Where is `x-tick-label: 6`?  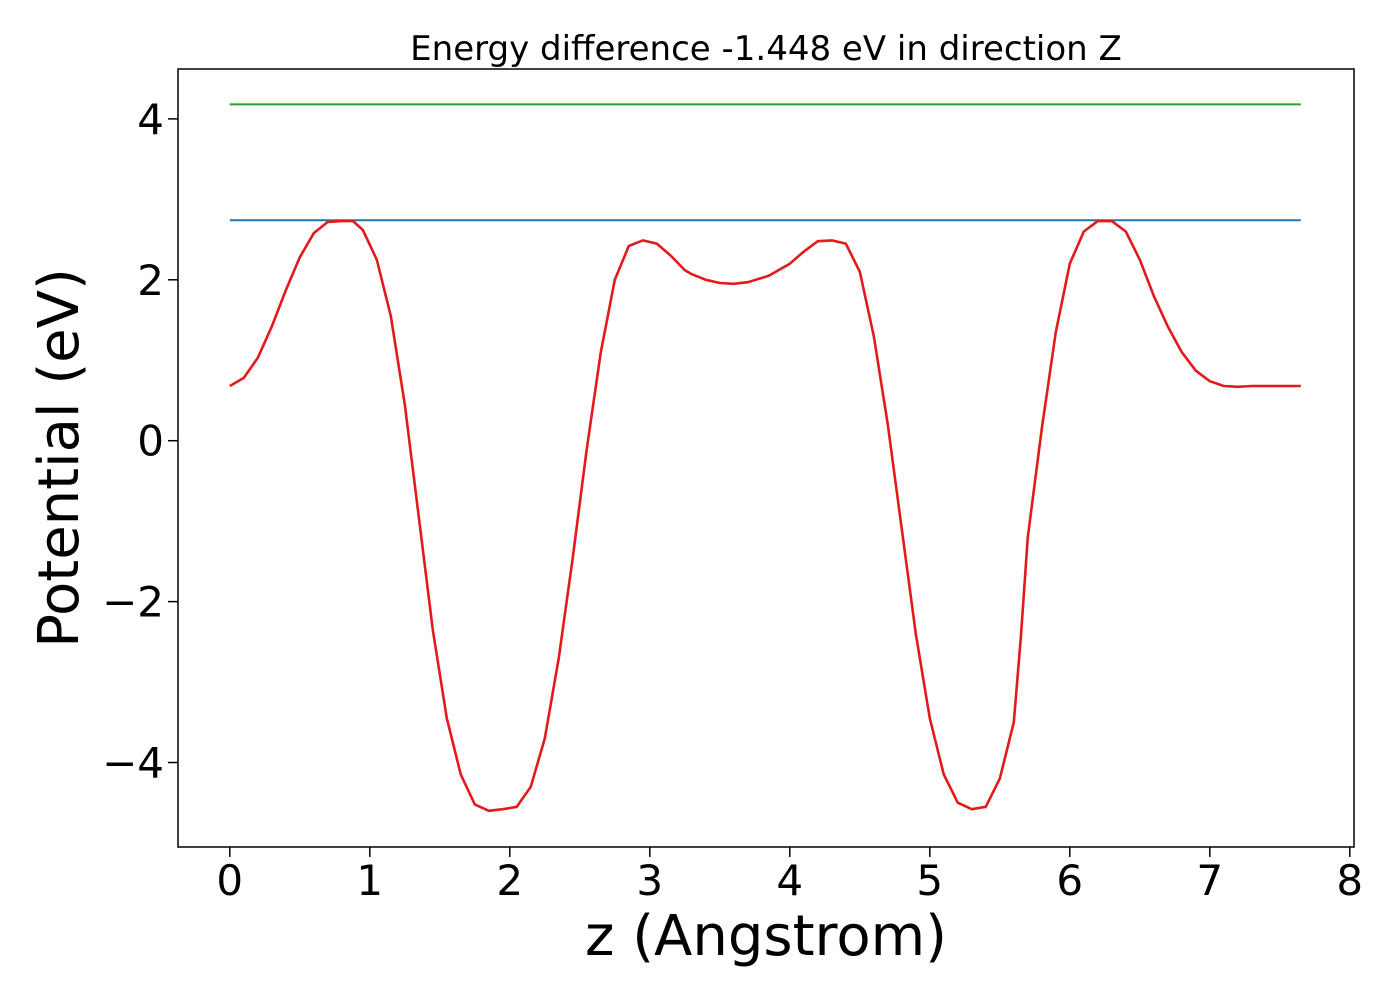 x-tick-label: 6 is located at coordinates (1069, 880).